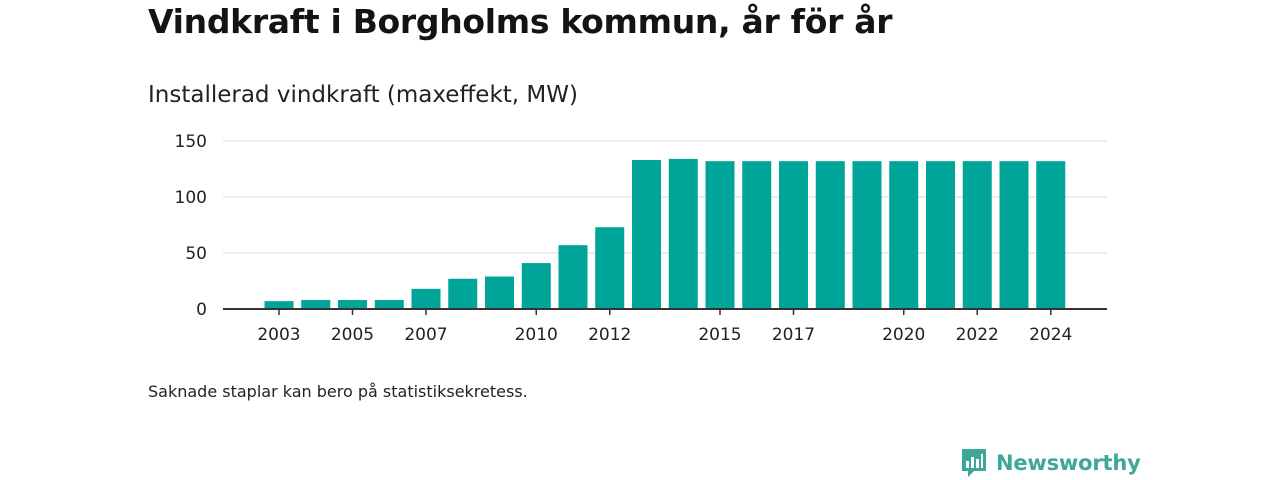  I want to click on bar-2015, so click(720, 235).